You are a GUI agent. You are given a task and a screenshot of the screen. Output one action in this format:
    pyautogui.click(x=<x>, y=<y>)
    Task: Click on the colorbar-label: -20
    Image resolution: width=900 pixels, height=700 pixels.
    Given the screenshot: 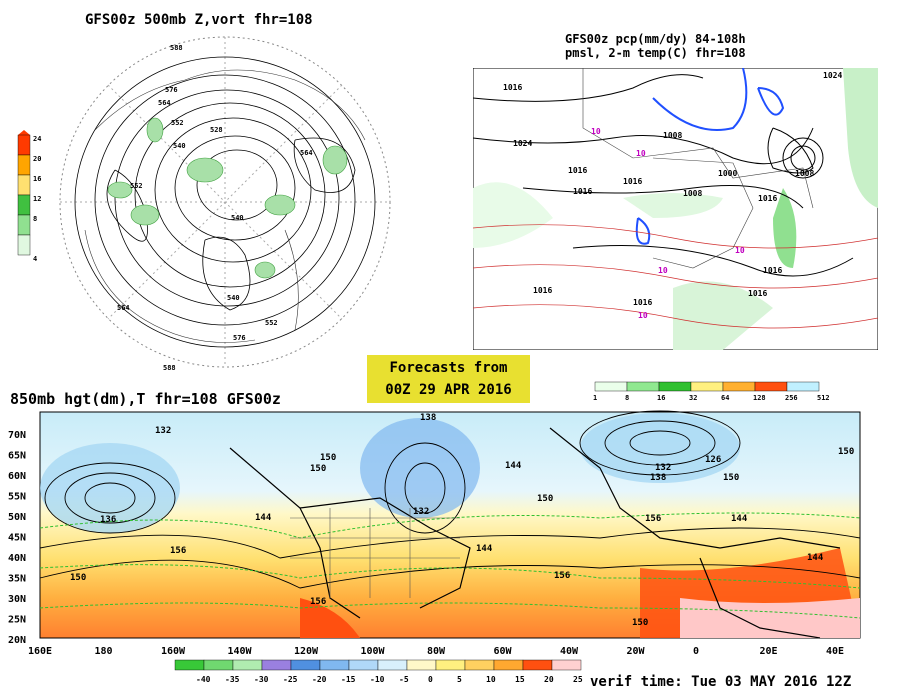 What is the action you would take?
    pyautogui.click(x=319, y=679)
    